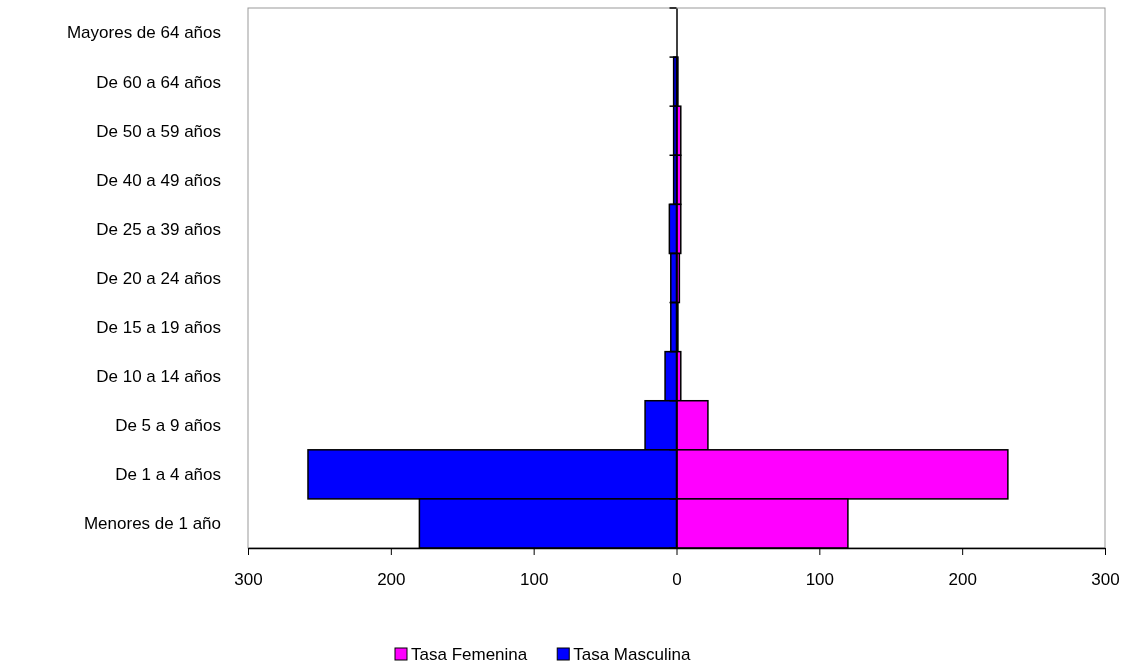  I want to click on y-tick-label: De 15 a 19 años, so click(158, 328).